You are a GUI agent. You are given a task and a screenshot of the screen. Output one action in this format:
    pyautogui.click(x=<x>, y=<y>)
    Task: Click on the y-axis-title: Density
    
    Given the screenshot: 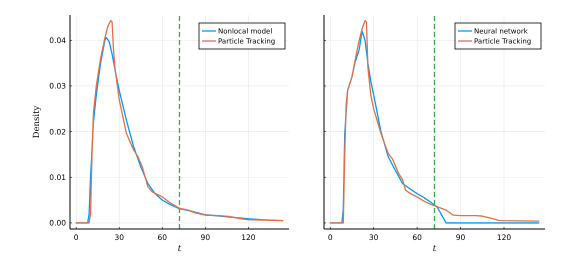 What is the action you would take?
    pyautogui.click(x=37, y=121)
    